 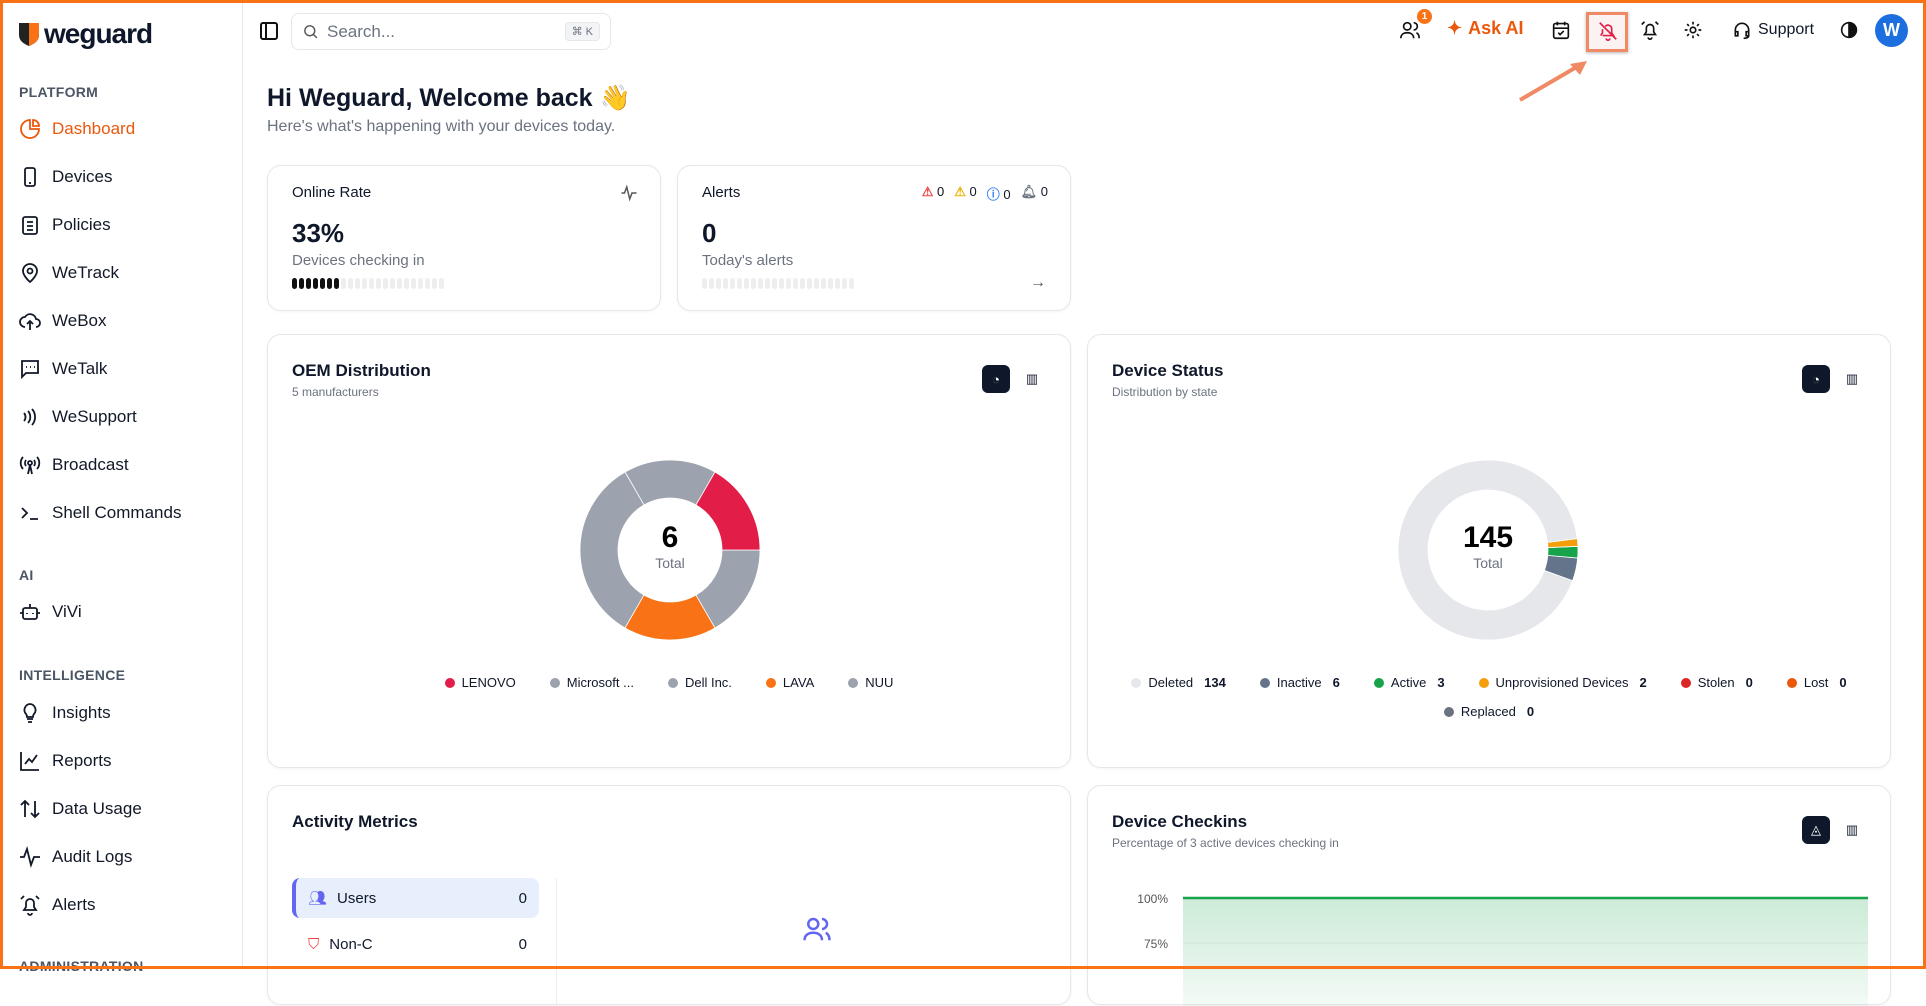 What do you see at coordinates (30, 225) in the screenshot?
I see `clipboard-list-icon` at bounding box center [30, 225].